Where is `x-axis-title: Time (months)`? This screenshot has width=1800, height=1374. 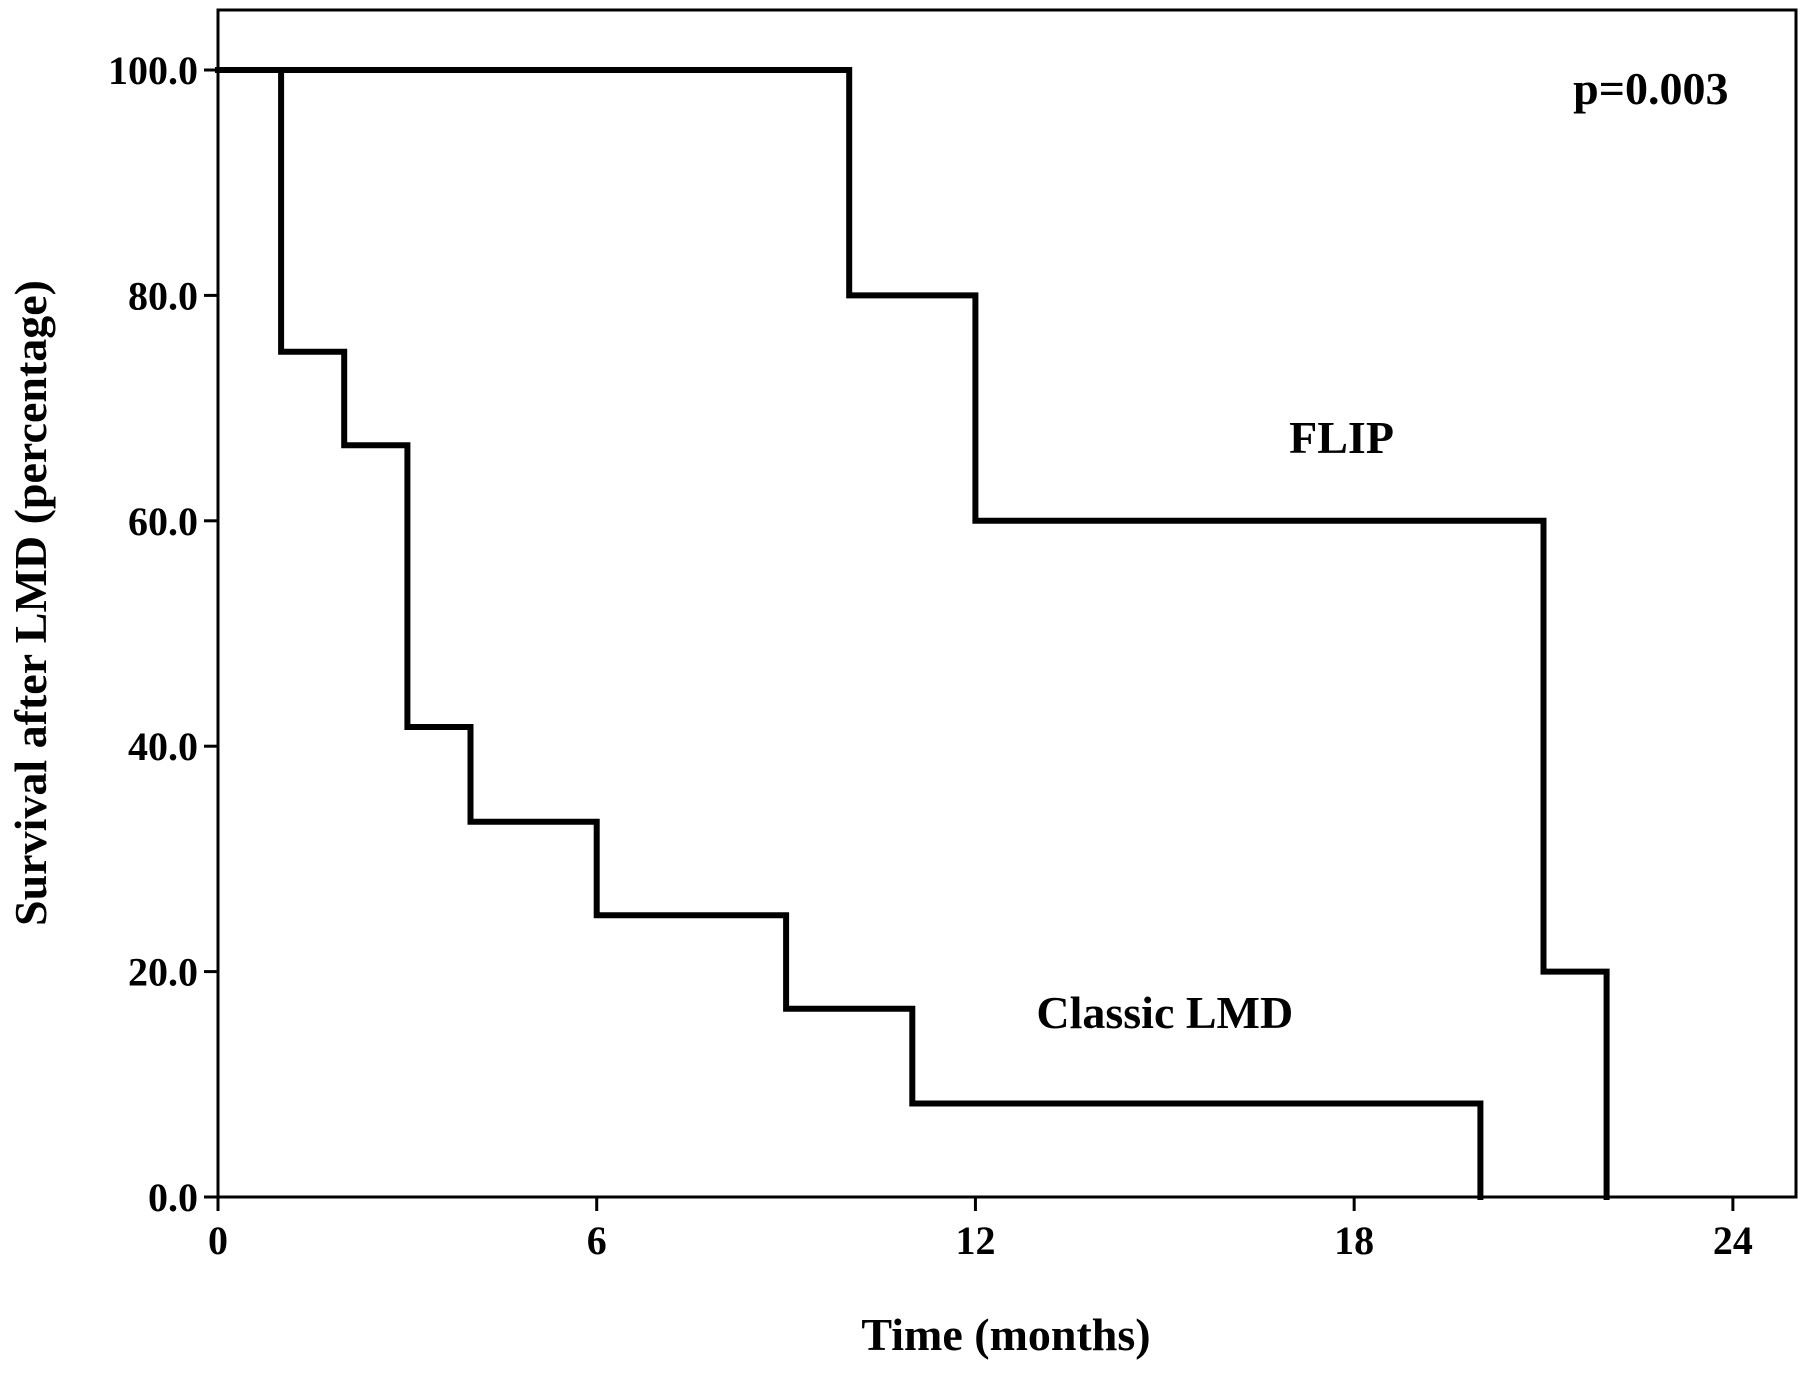 x-axis-title: Time (months) is located at coordinates (1005, 1334).